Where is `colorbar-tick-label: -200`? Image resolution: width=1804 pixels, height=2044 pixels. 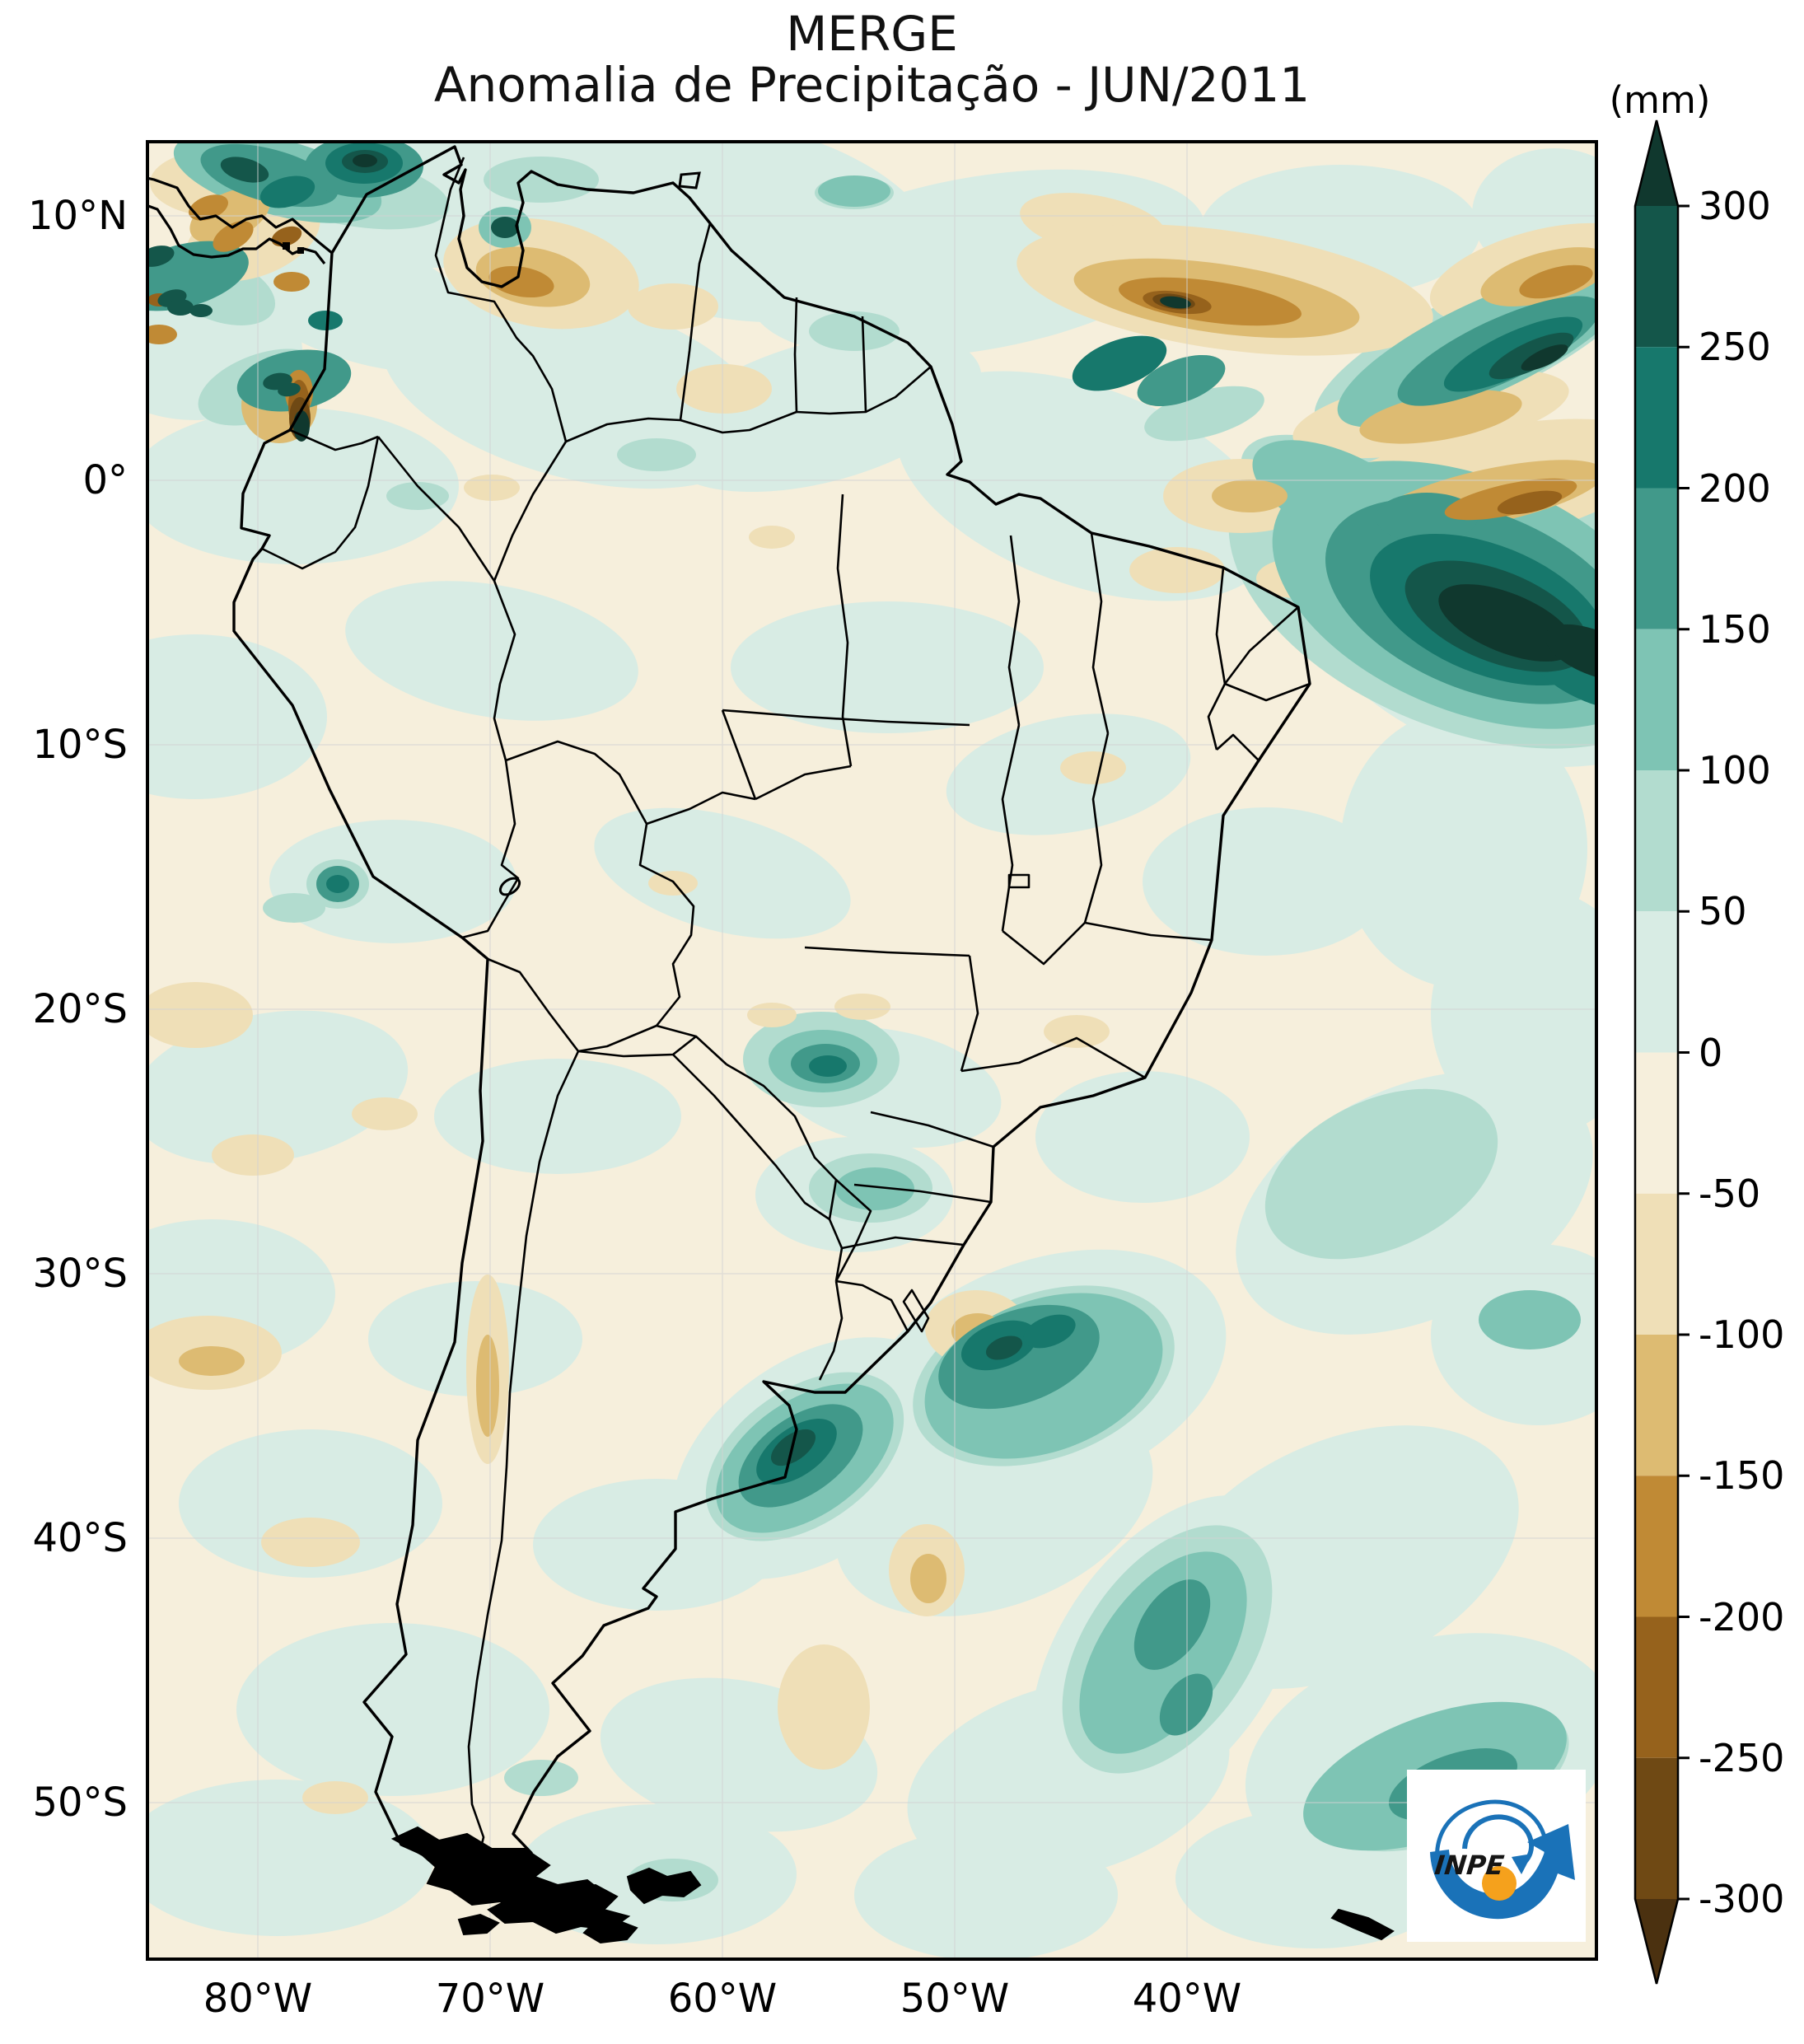 colorbar-tick-label: -200 is located at coordinates (1742, 1617).